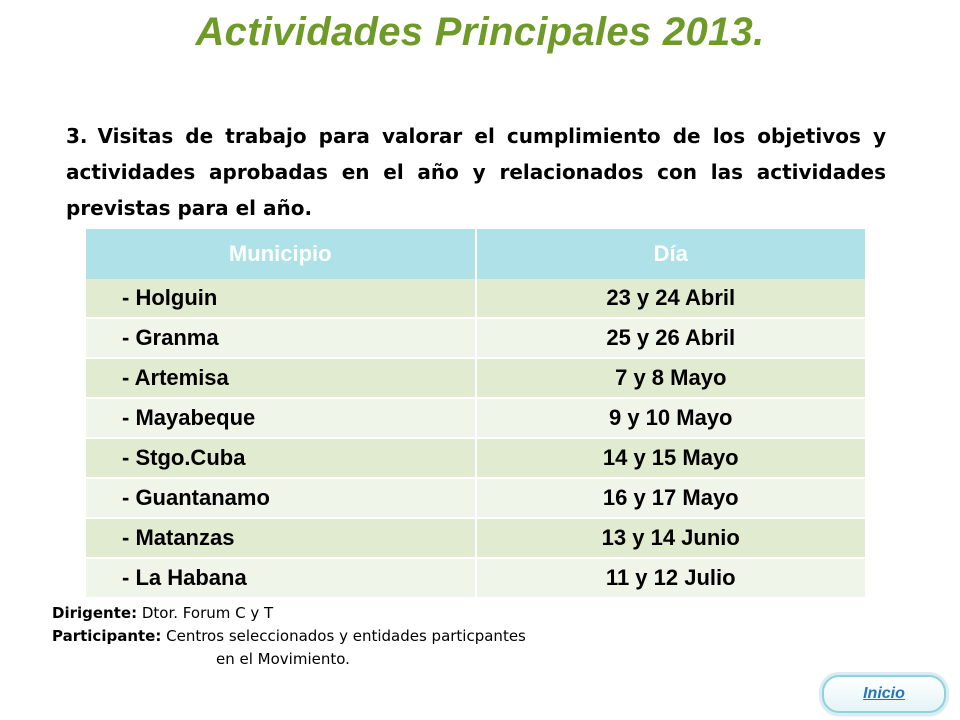 The image size is (960, 720). I want to click on inicio-button: Inicio, so click(884, 694).